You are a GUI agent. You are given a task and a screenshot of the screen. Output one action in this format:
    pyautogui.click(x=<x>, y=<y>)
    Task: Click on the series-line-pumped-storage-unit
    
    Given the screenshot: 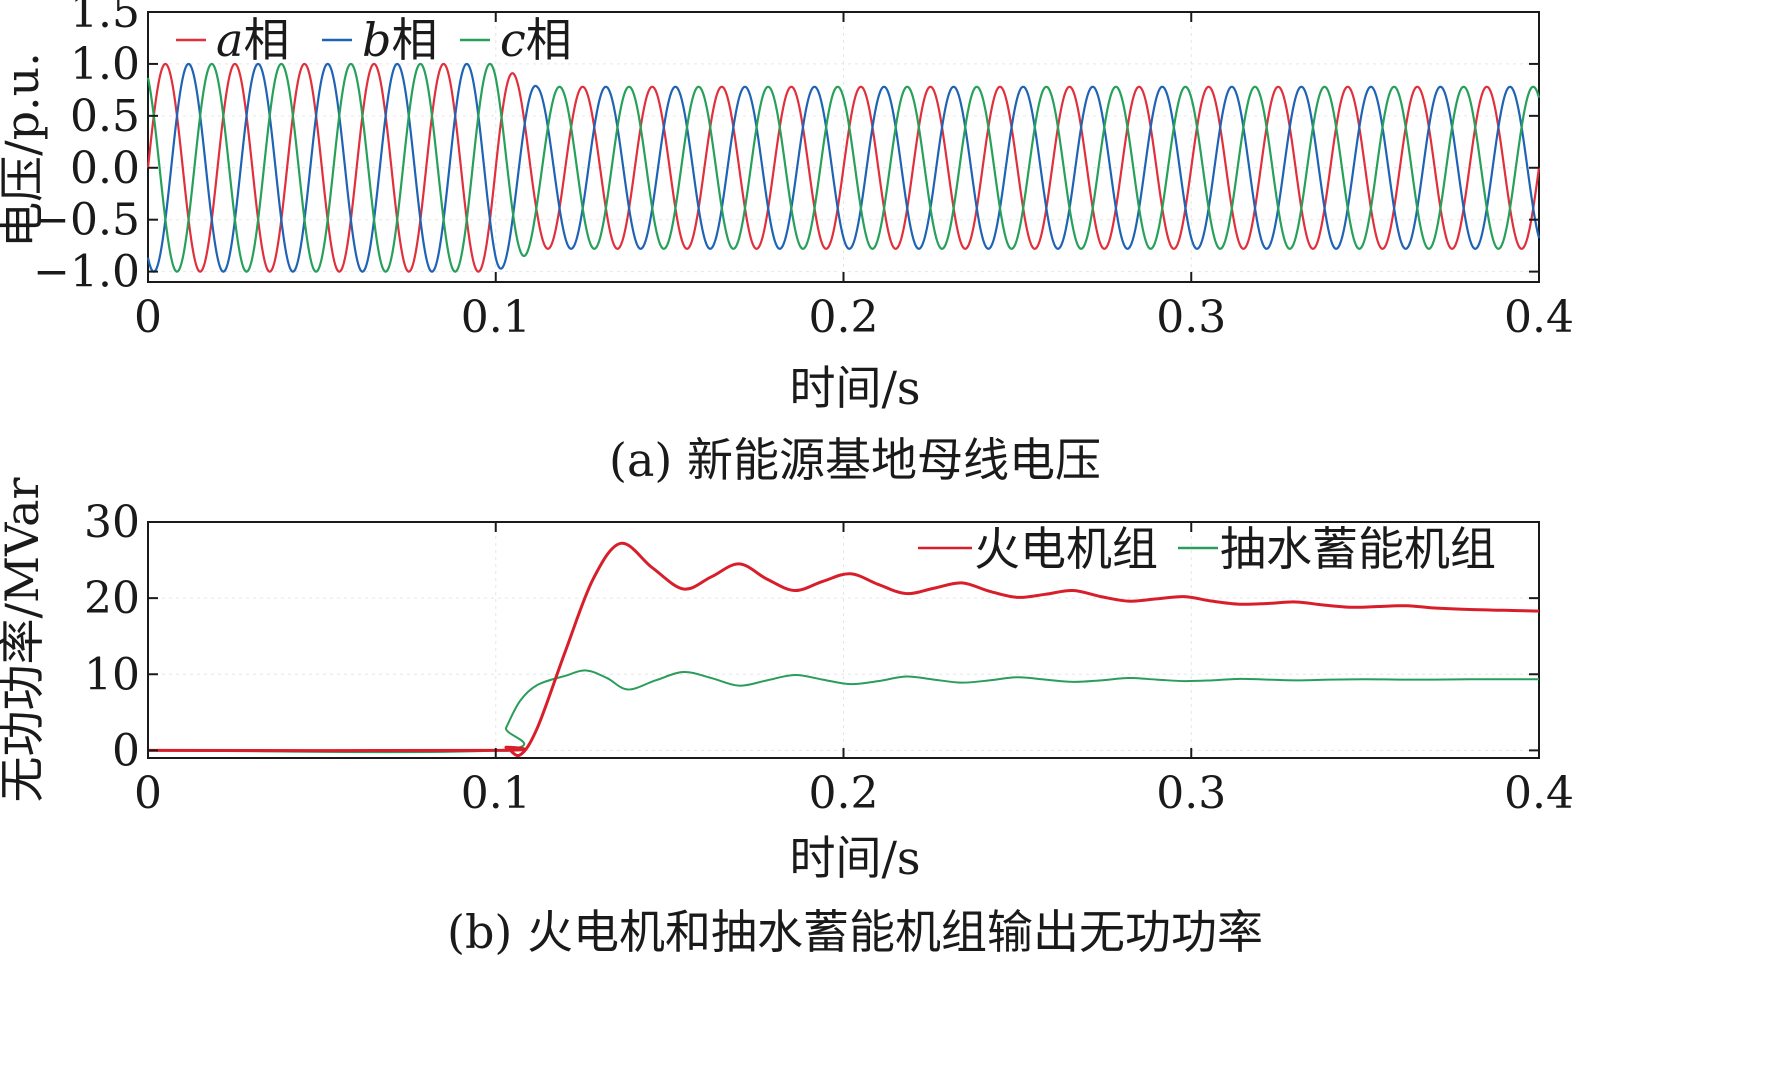 What is the action you would take?
    pyautogui.click(x=843, y=711)
    